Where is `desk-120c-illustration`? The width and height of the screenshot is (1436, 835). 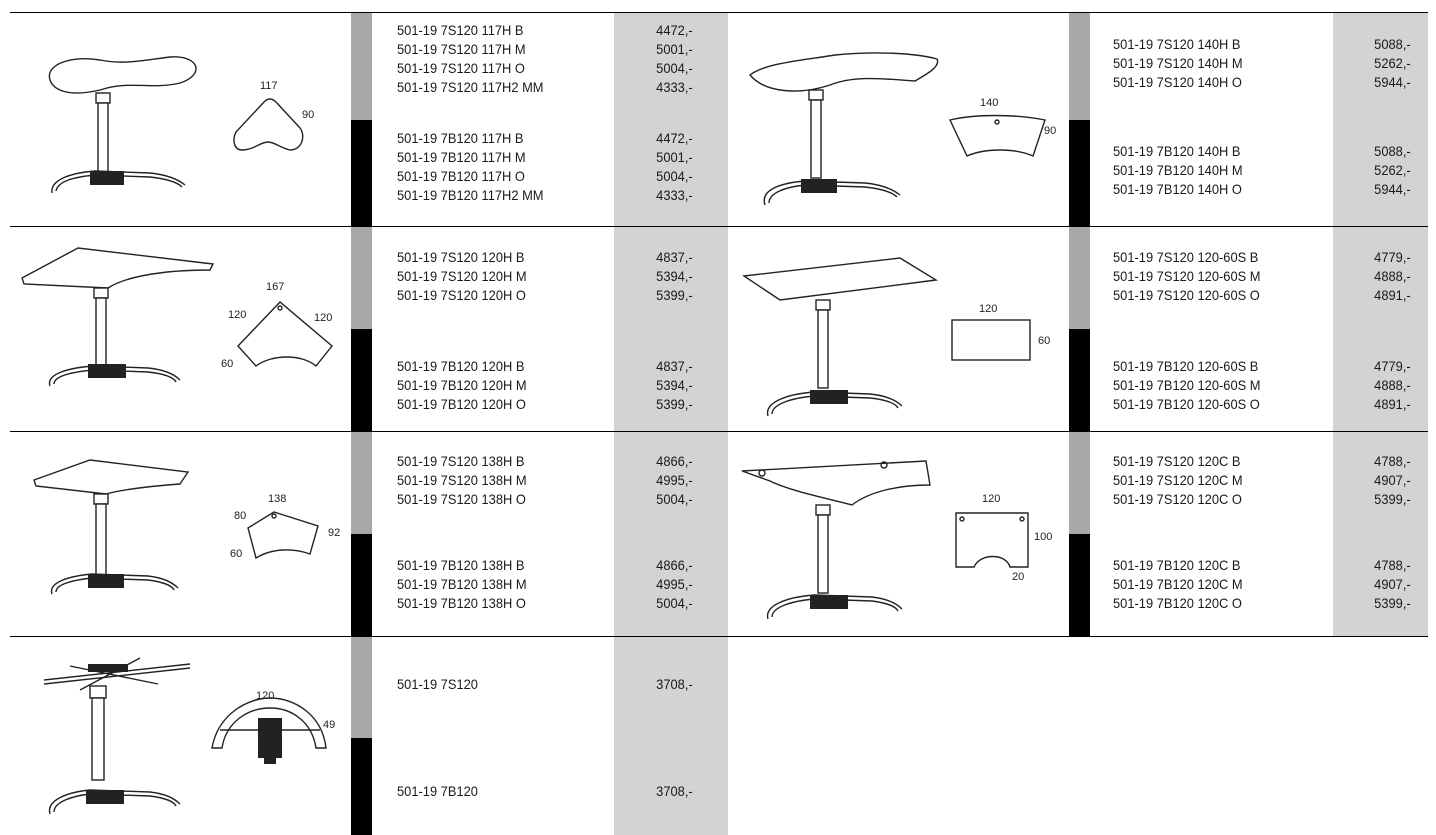
desk-120c-illustration is located at coordinates (836, 540).